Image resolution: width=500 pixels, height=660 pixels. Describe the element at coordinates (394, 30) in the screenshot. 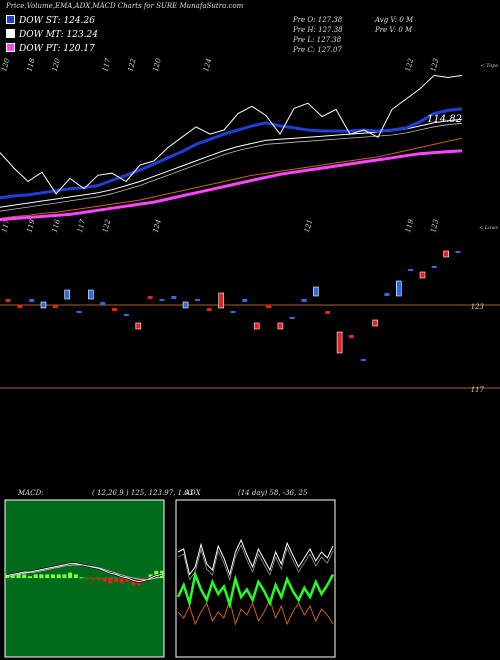

I see `prev-volume: Pre V: 0 M` at that location.